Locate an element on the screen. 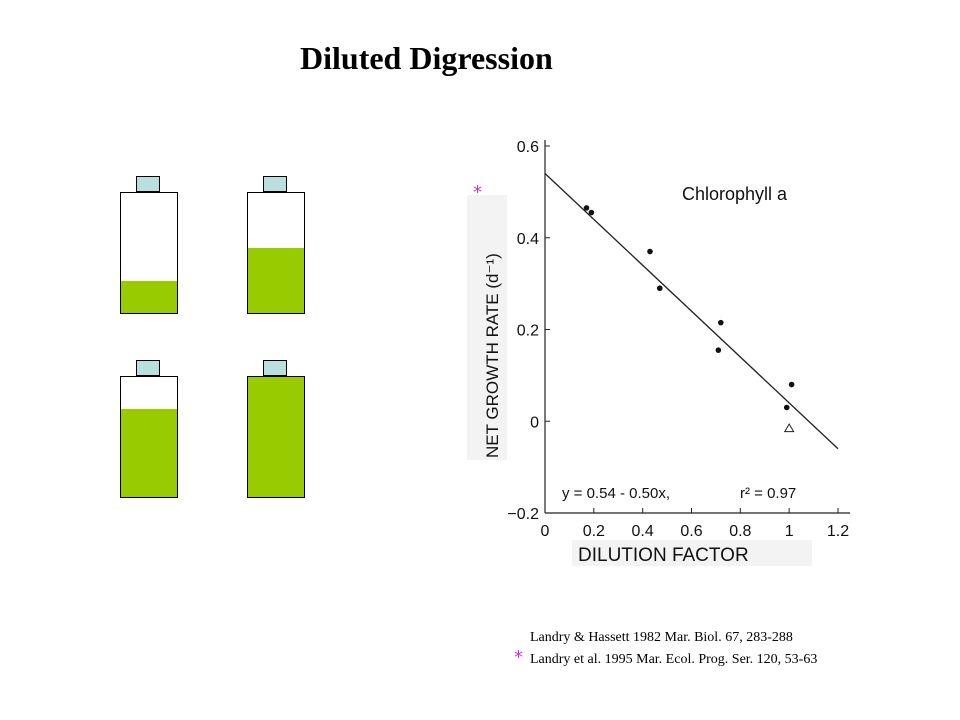  y-tick-label: 0.2 is located at coordinates (528, 331).